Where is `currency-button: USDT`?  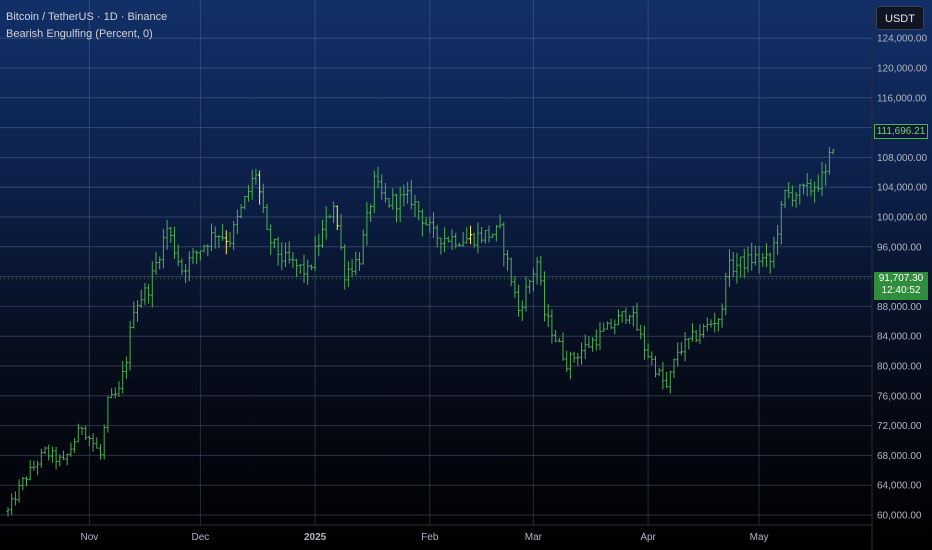 currency-button: USDT is located at coordinates (900, 18).